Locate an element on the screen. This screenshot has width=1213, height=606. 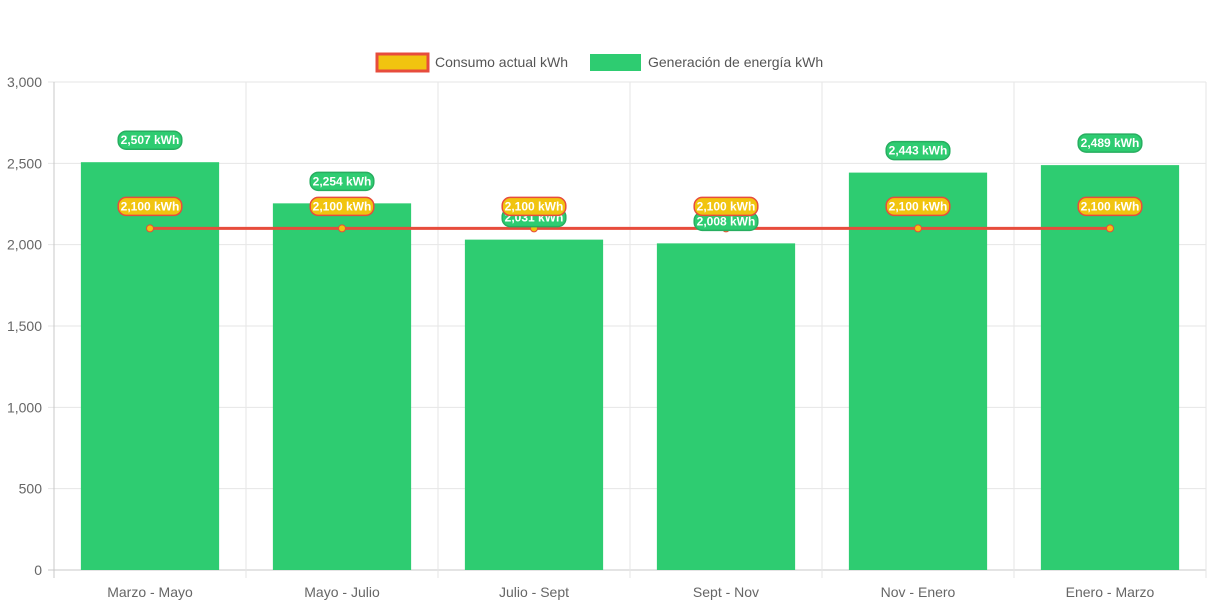
bar-data-label-text: 2,008 kWh is located at coordinates (726, 221).